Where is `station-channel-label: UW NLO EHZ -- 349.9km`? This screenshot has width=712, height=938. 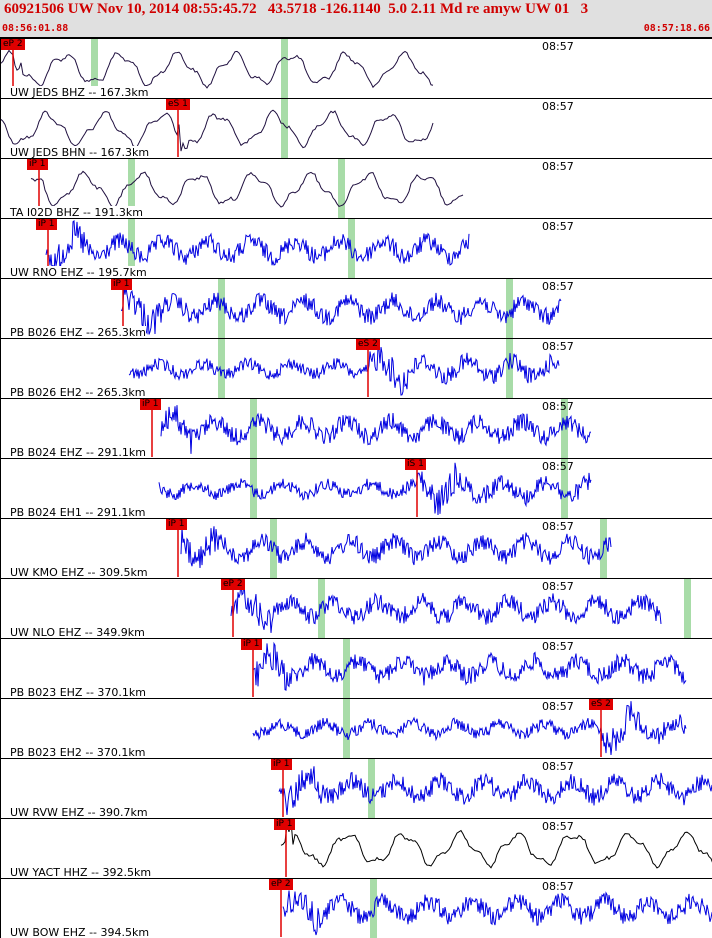 station-channel-label: UW NLO EHZ -- 349.9km is located at coordinates (77, 632).